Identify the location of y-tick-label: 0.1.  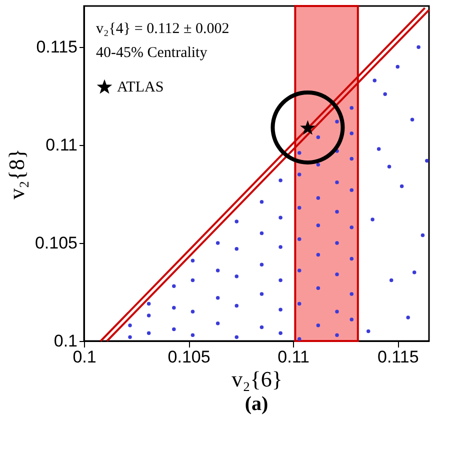
(66, 341).